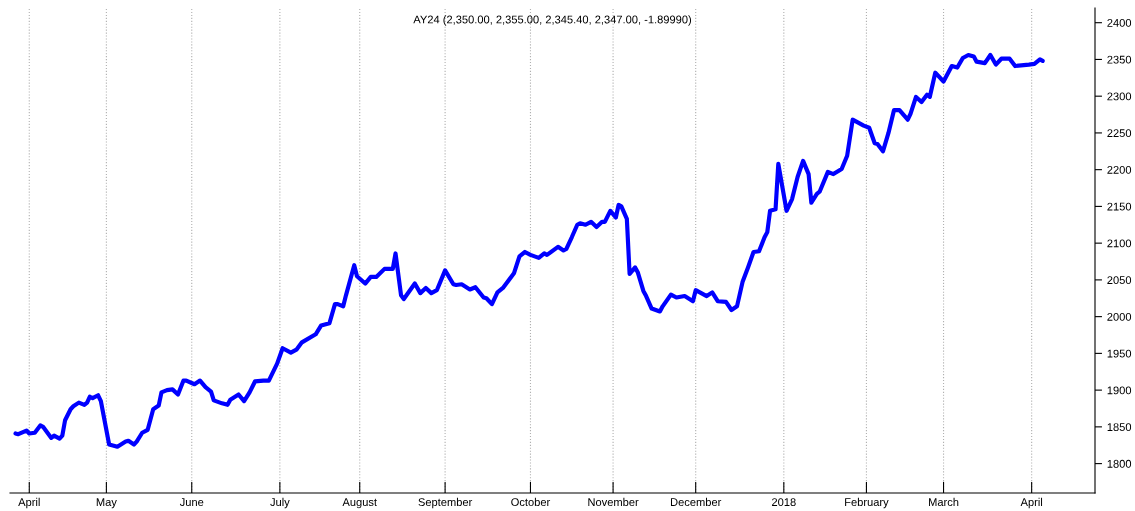 This screenshot has height=511, width=1135. Describe the element at coordinates (1119, 22) in the screenshot. I see `y-tick-label: 2400` at that location.